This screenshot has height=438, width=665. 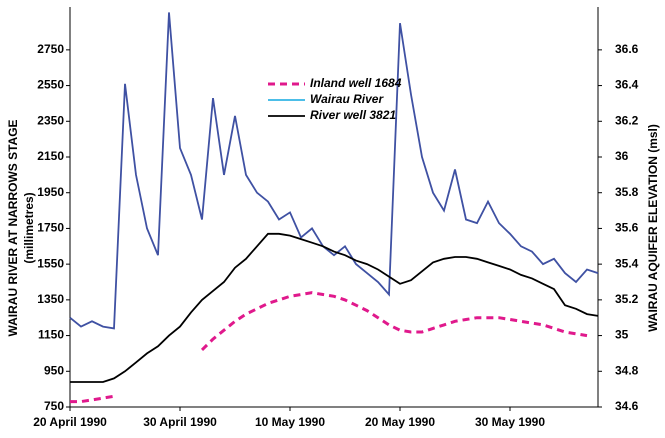 What do you see at coordinates (50, 156) in the screenshot?
I see `y-tick-label: 2150` at bounding box center [50, 156].